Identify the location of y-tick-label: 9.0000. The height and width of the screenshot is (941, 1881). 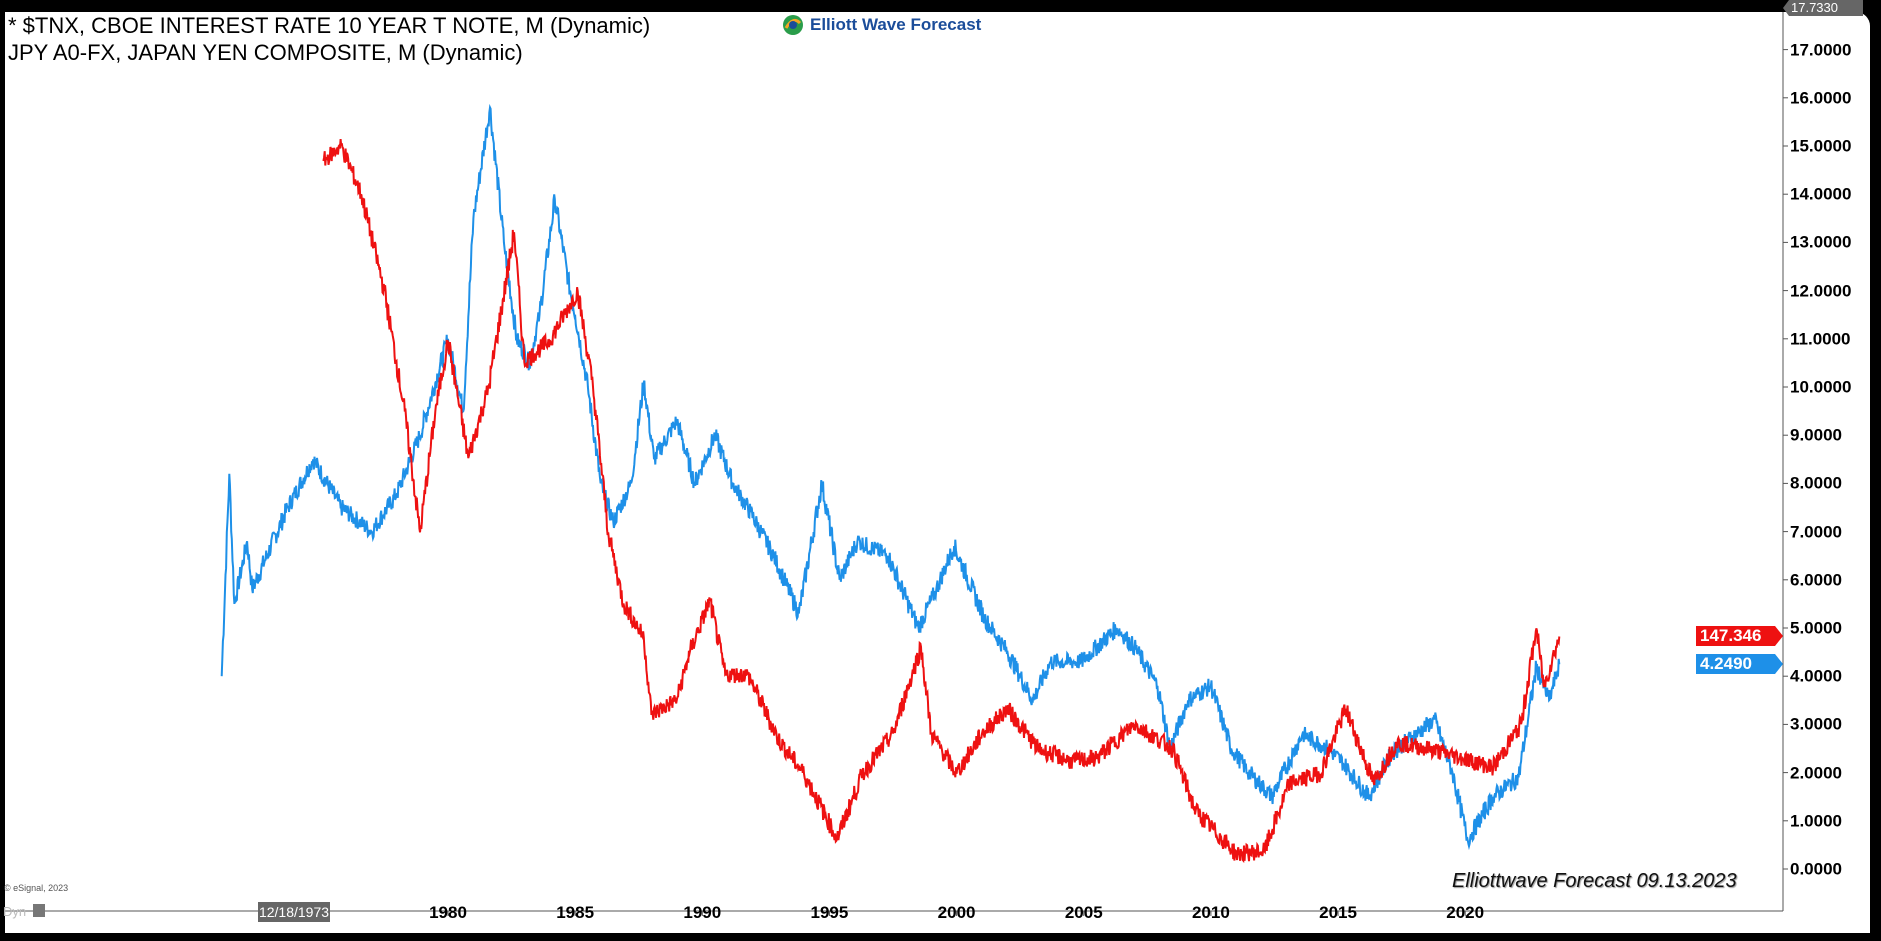
(1816, 435).